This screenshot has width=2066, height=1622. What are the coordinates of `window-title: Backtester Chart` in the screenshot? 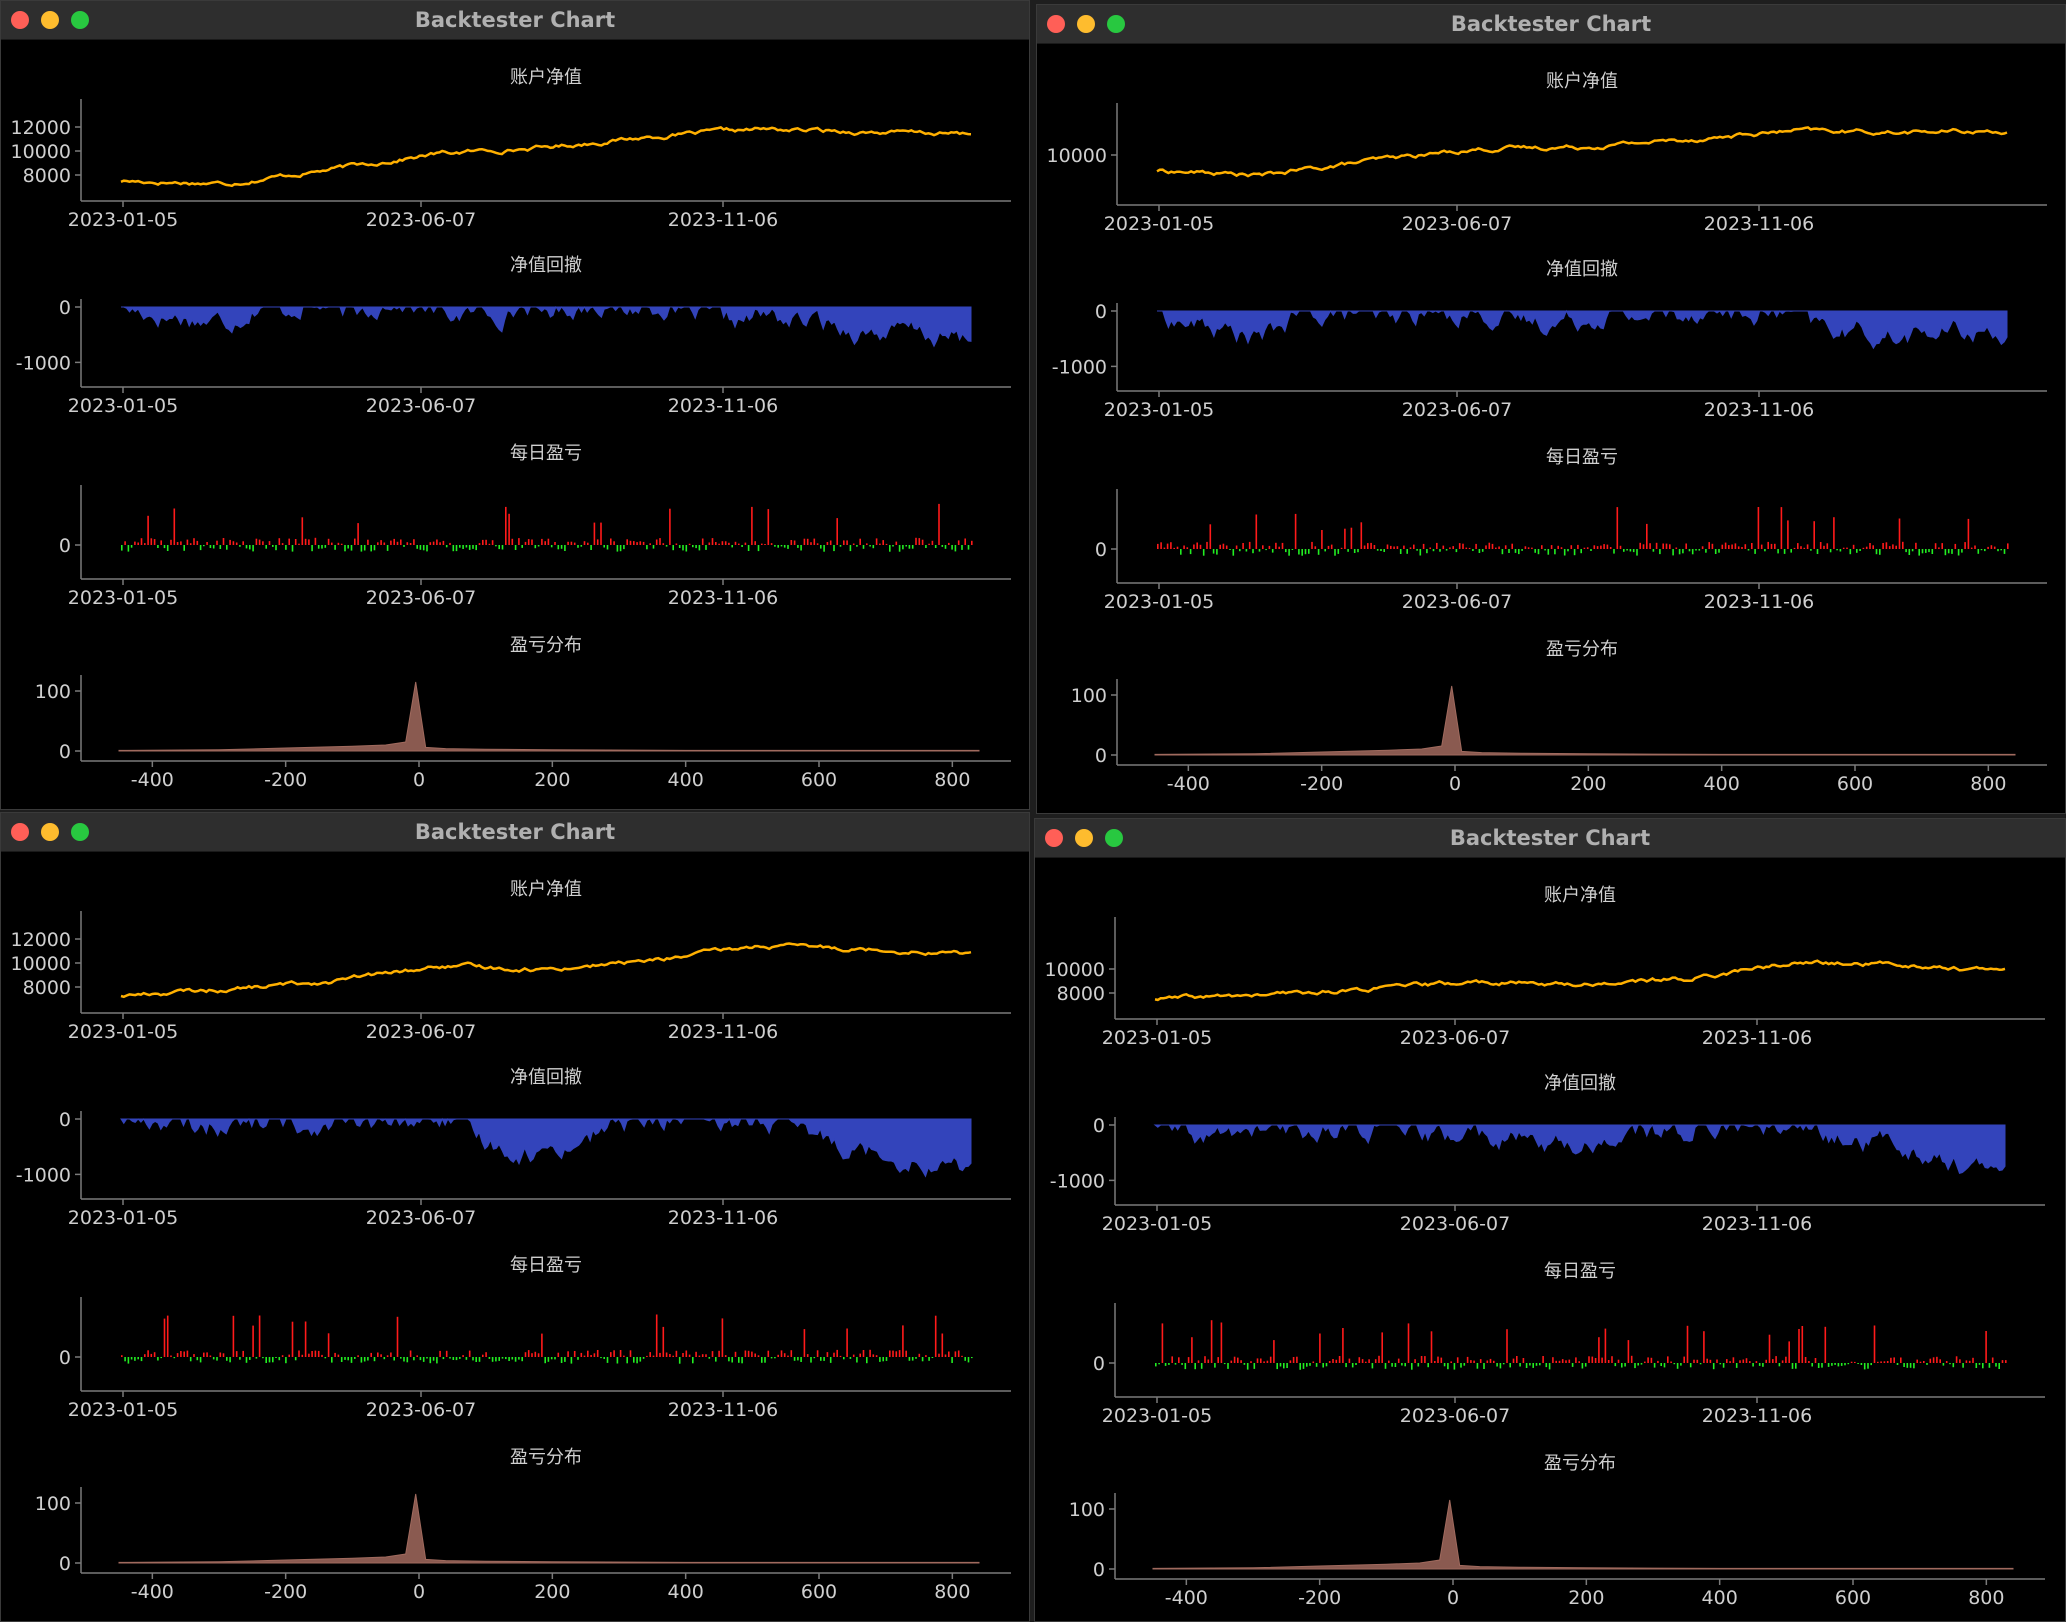 It's located at (1551, 24).